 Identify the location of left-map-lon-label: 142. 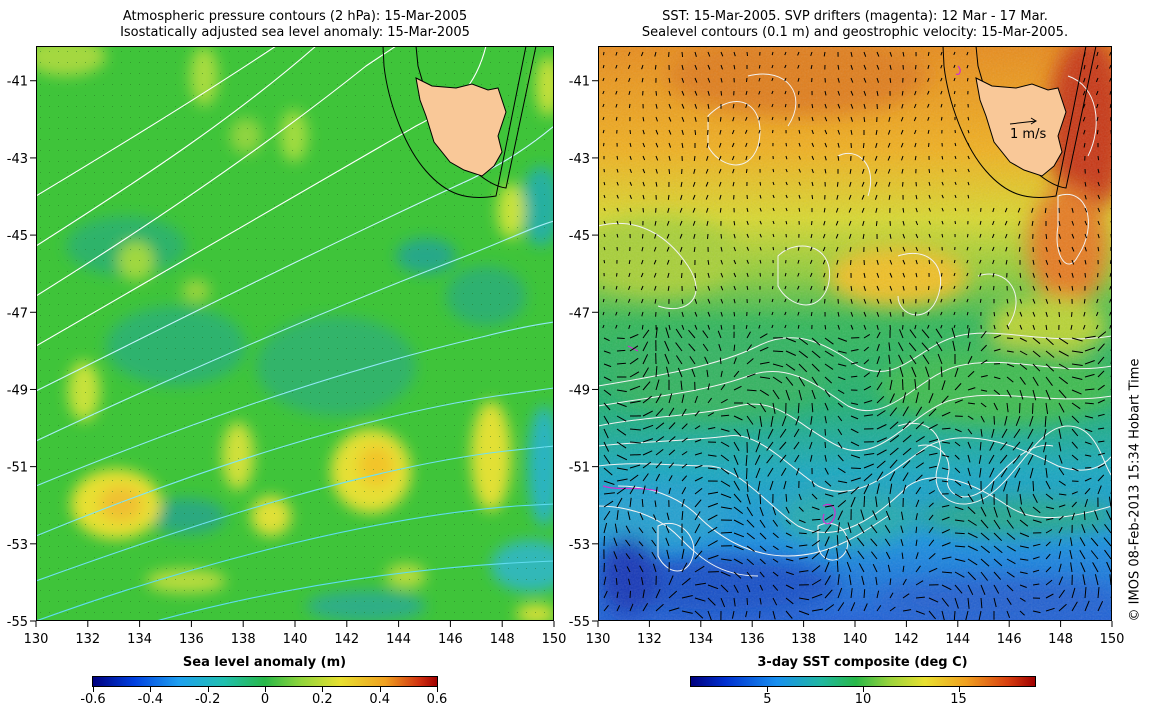
(346, 639).